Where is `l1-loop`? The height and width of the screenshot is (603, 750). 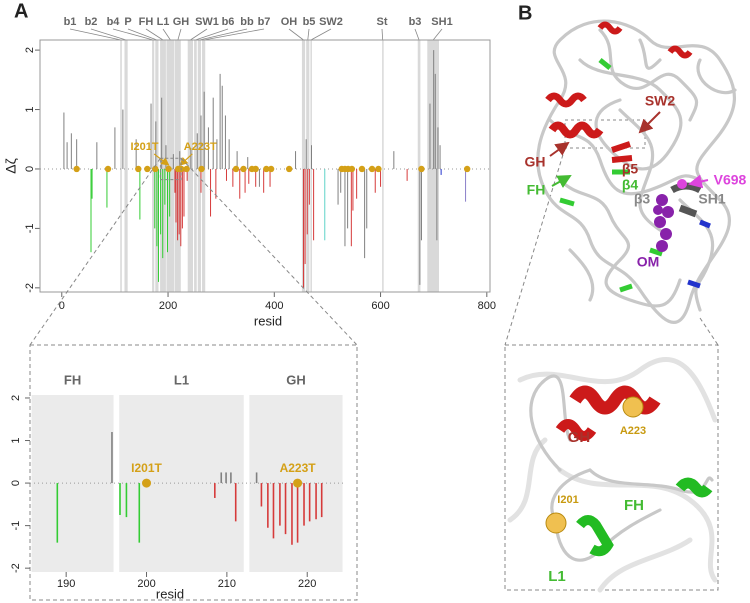
l1-loop is located at coordinates (595, 536).